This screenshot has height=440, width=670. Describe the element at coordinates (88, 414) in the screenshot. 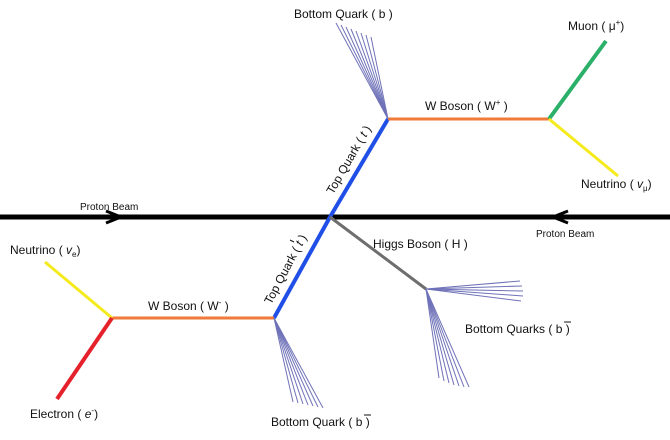

I see `electron-symbol: e` at that location.